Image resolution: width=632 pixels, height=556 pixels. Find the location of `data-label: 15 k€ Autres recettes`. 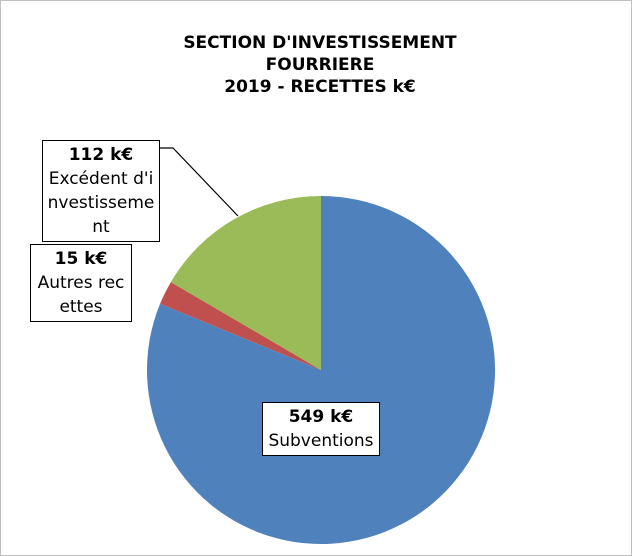

data-label: 15 k€ Autres recettes is located at coordinates (81, 283).